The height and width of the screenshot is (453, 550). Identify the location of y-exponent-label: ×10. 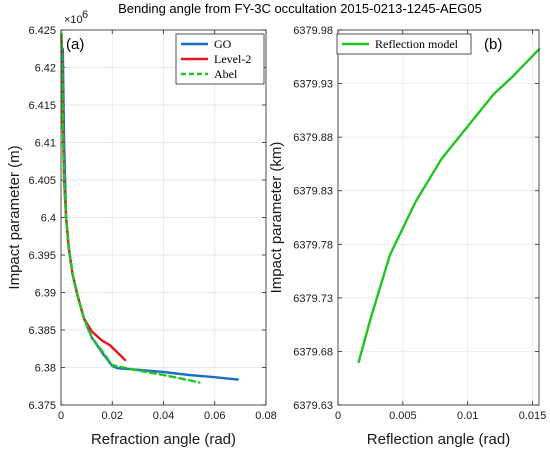
(73, 20).